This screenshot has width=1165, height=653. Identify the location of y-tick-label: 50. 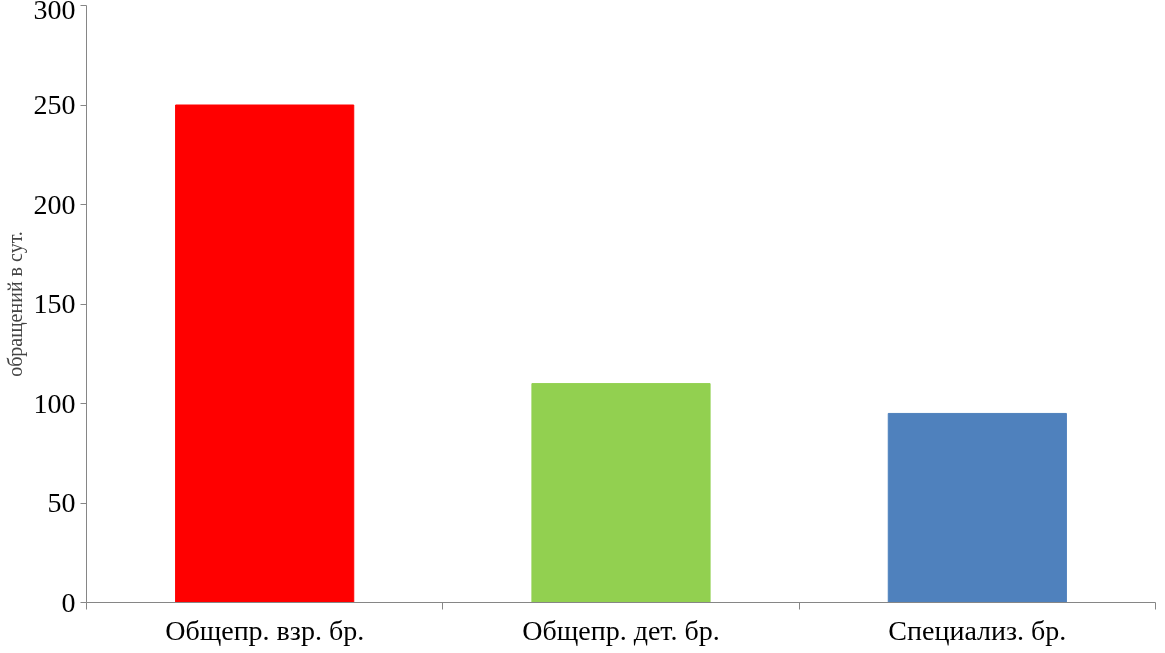
(61, 502).